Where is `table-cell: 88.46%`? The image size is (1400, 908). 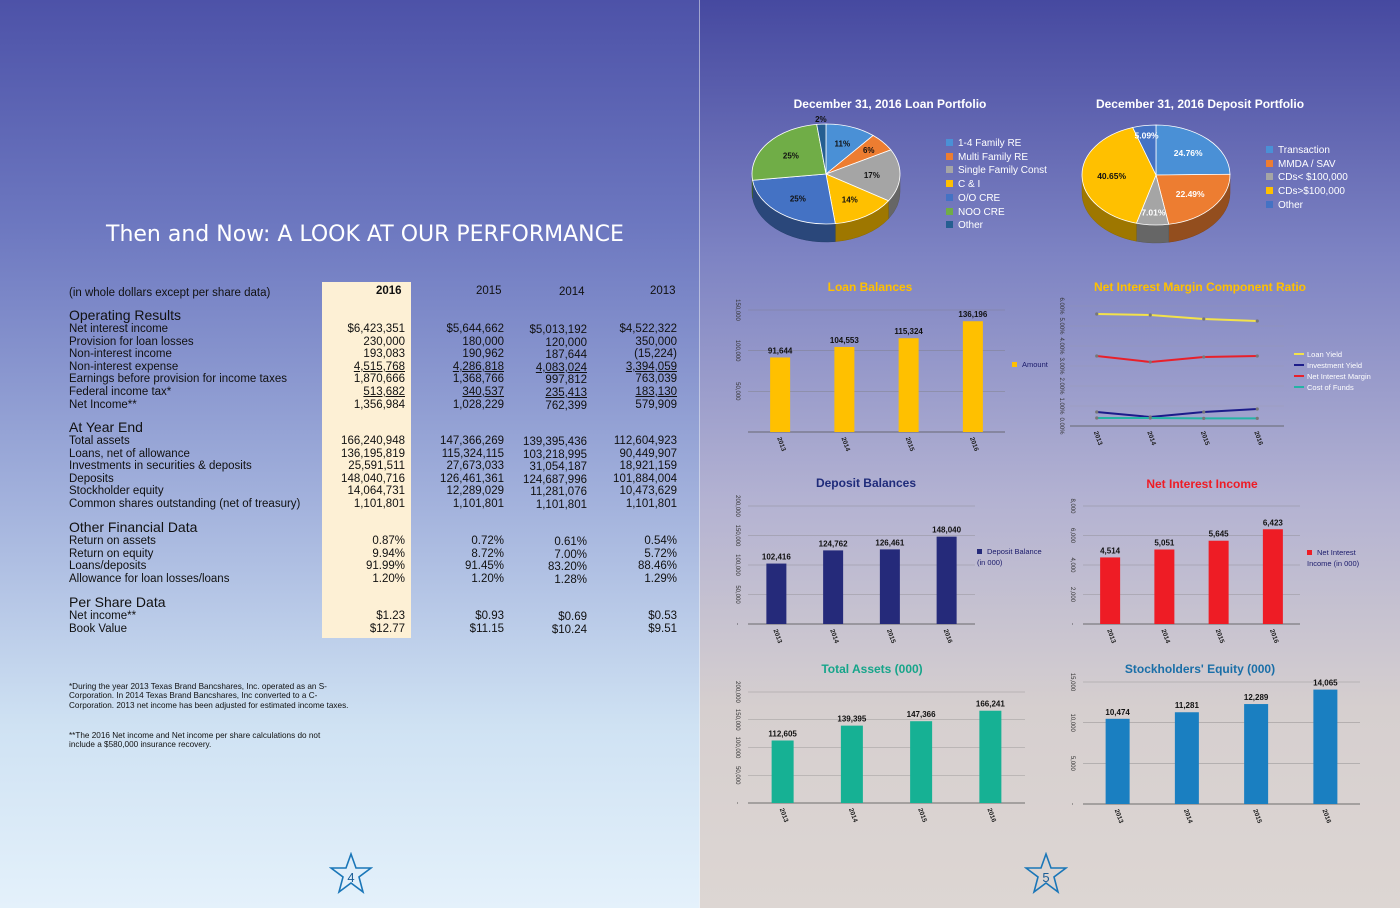 table-cell: 88.46% is located at coordinates (657, 566).